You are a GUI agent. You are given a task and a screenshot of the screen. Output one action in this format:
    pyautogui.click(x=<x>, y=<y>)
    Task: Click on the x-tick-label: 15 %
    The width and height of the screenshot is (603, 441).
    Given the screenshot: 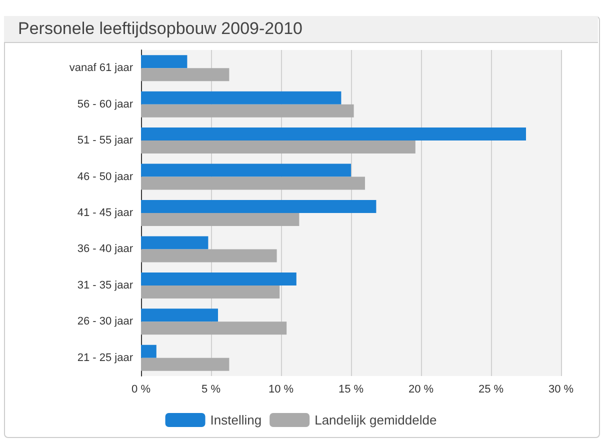 What is the action you would take?
    pyautogui.click(x=351, y=390)
    